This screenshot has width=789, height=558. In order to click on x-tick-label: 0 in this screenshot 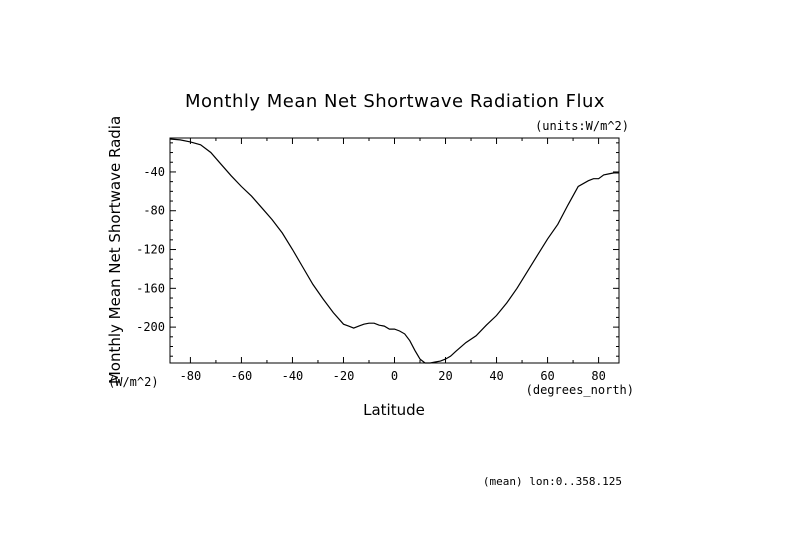, I will do `click(394, 376)`.